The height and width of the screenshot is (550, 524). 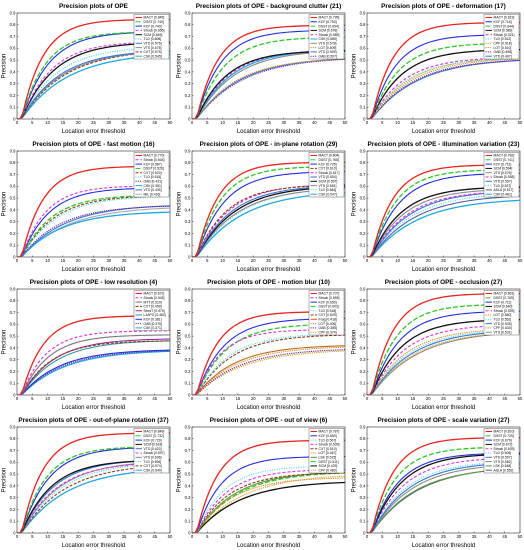 I want to click on legend-entry: CSK [0.381], so click(x=153, y=186).